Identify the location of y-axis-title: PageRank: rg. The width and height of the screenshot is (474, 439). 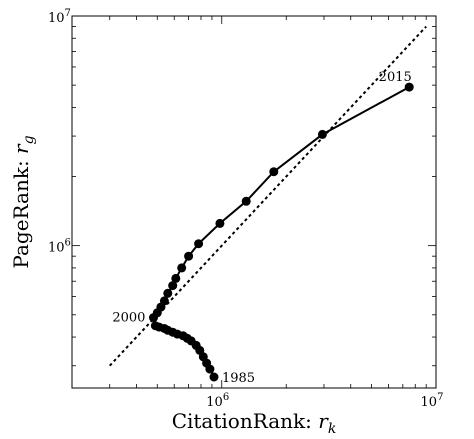
(23, 201).